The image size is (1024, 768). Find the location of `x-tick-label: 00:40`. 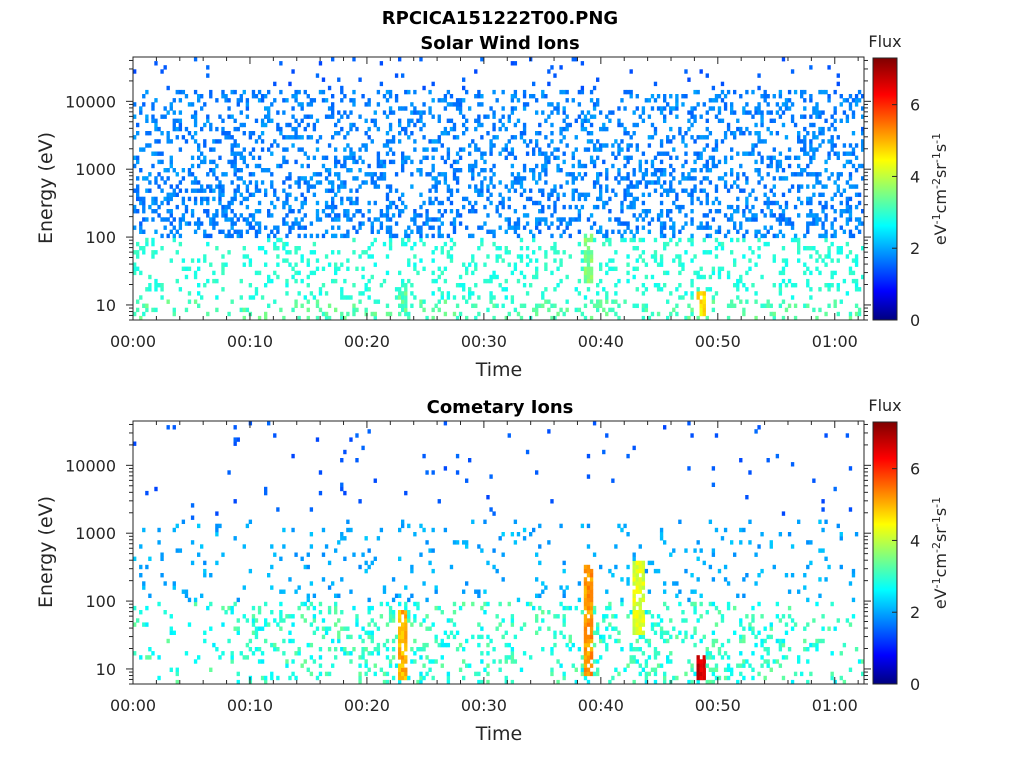

x-tick-label: 00:40 is located at coordinates (601, 341).